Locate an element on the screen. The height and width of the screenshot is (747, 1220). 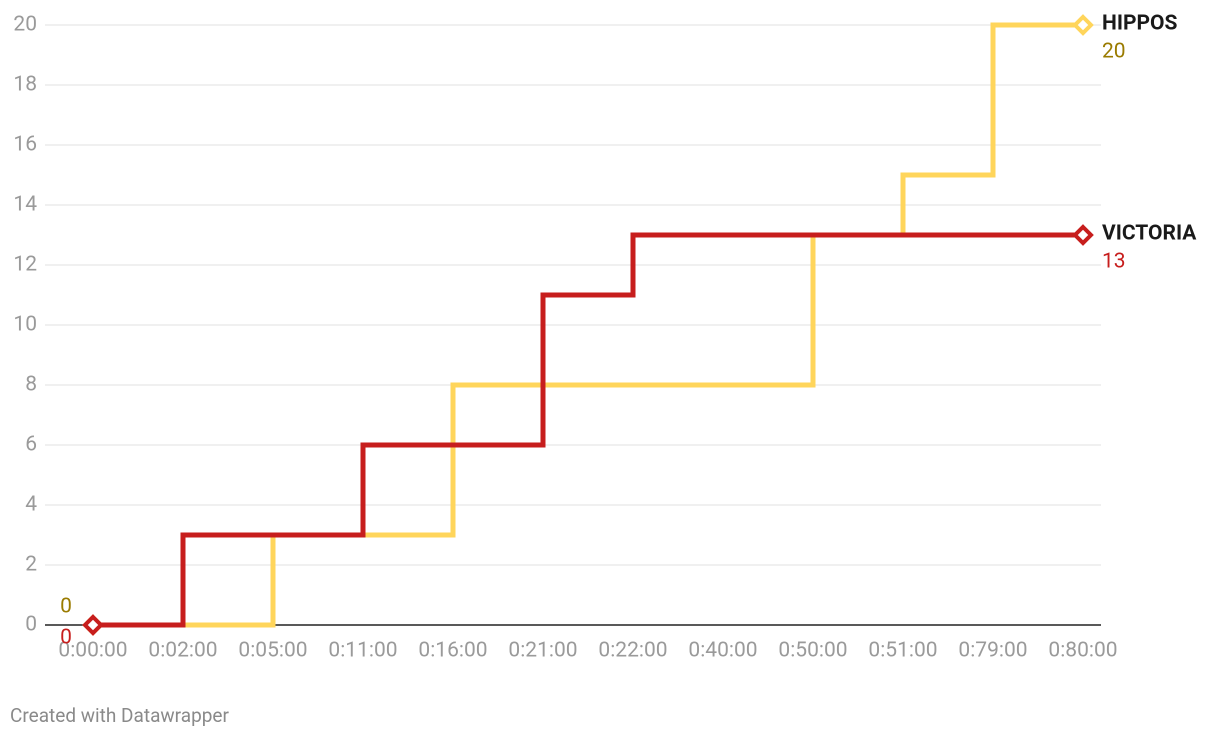
x-tick-label: 0:40:00 is located at coordinates (722, 651).